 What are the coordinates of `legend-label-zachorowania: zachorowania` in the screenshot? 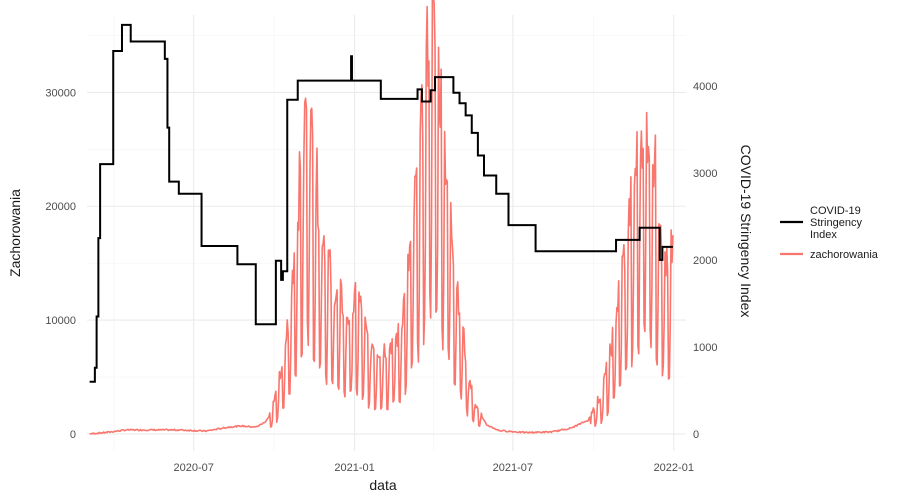 It's located at (844, 255).